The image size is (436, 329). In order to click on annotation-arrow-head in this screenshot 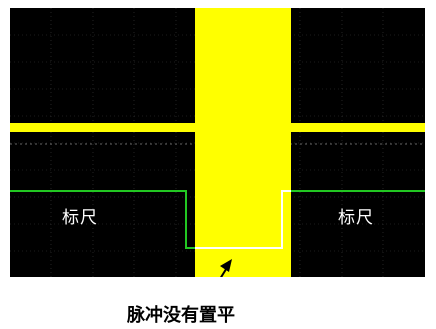, I will do `click(226, 265)`.